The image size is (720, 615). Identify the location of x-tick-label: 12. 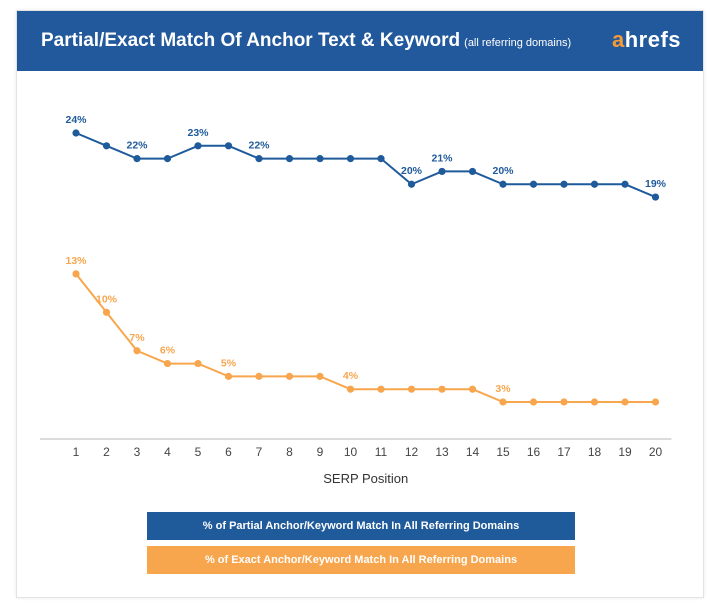
(412, 452).